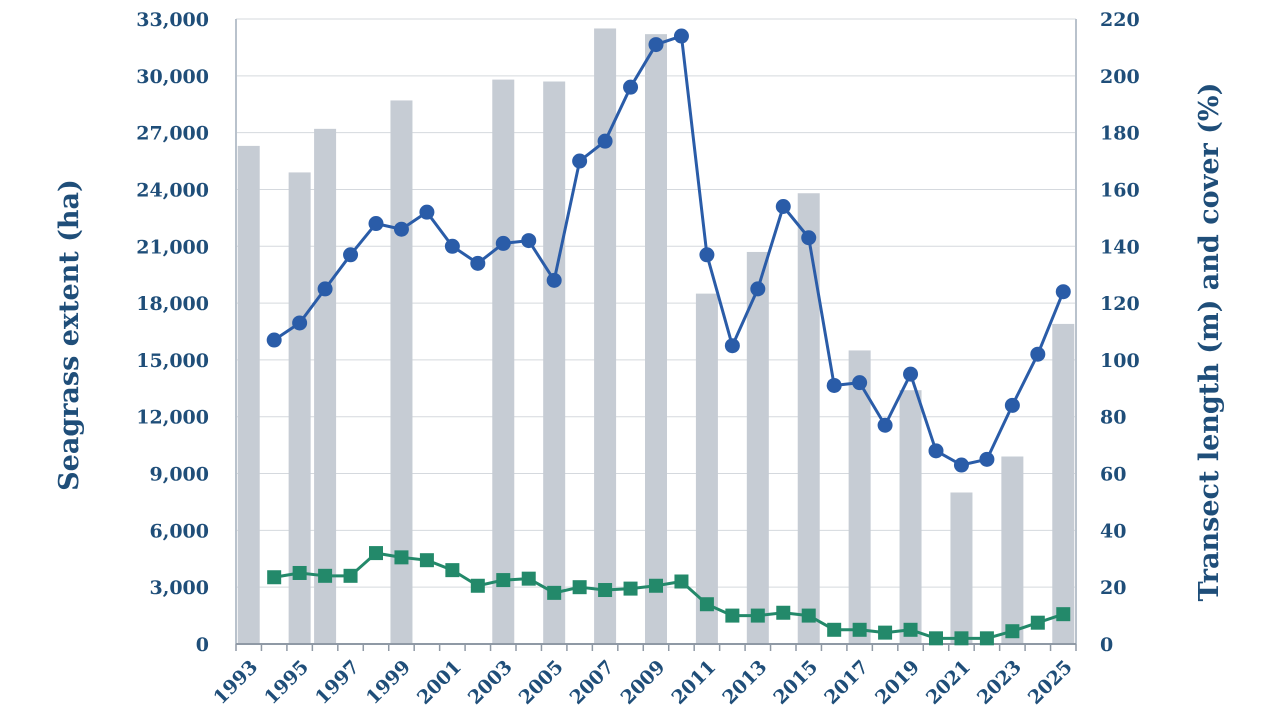 The image size is (1280, 725). What do you see at coordinates (202, 645) in the screenshot?
I see `left-tick-label: 0` at bounding box center [202, 645].